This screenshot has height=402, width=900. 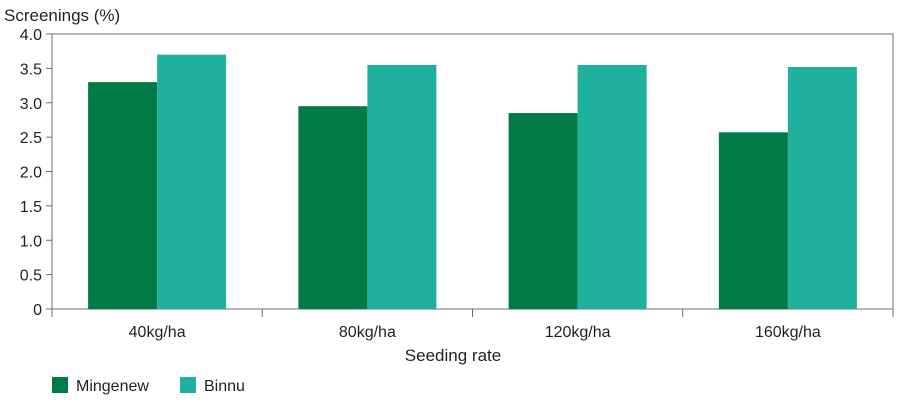 What do you see at coordinates (60, 385) in the screenshot?
I see `legend-swatch-mingenew` at bounding box center [60, 385].